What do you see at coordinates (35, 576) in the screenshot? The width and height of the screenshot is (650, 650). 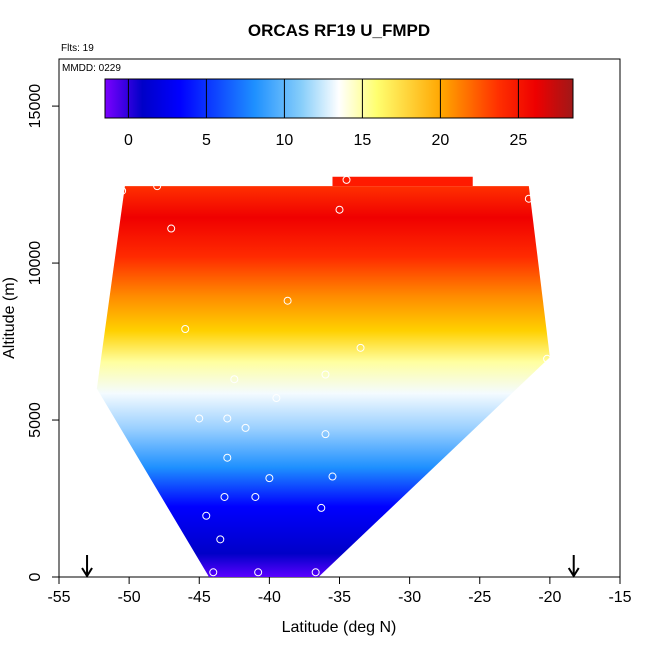 I see `y-tick-label: 0` at bounding box center [35, 576].